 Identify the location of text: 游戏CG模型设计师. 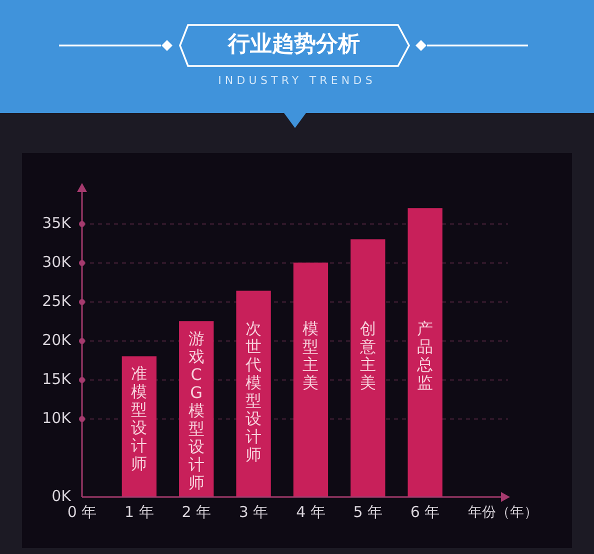
(196, 410).